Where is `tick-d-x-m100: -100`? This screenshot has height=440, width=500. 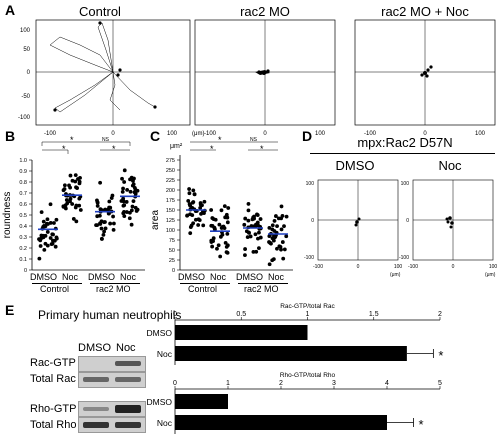 tick-d-x-m100: -100 is located at coordinates (318, 267).